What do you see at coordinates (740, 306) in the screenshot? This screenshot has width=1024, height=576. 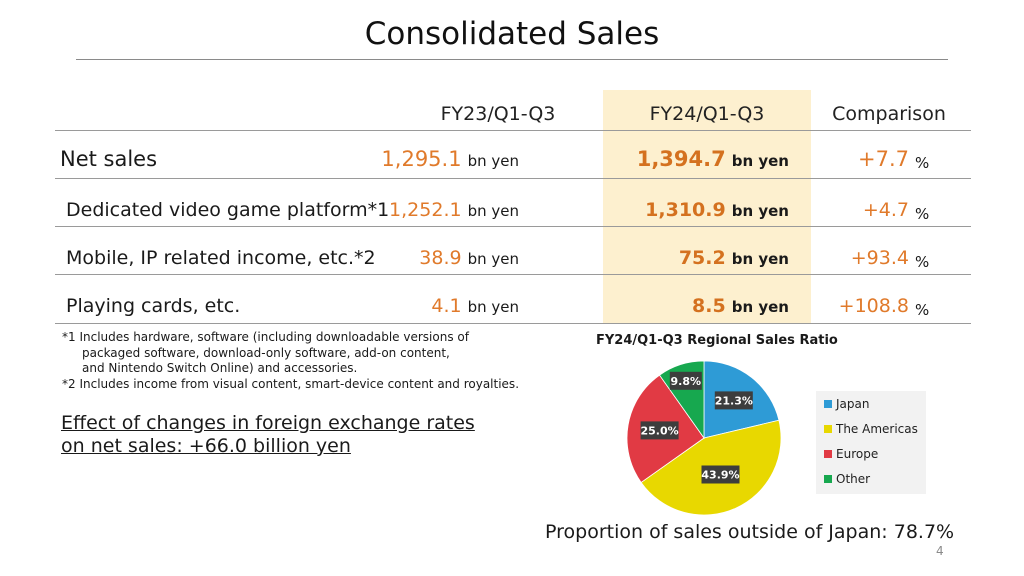 I see `playing-cards-fy24: 8.5 bn yen` at bounding box center [740, 306].